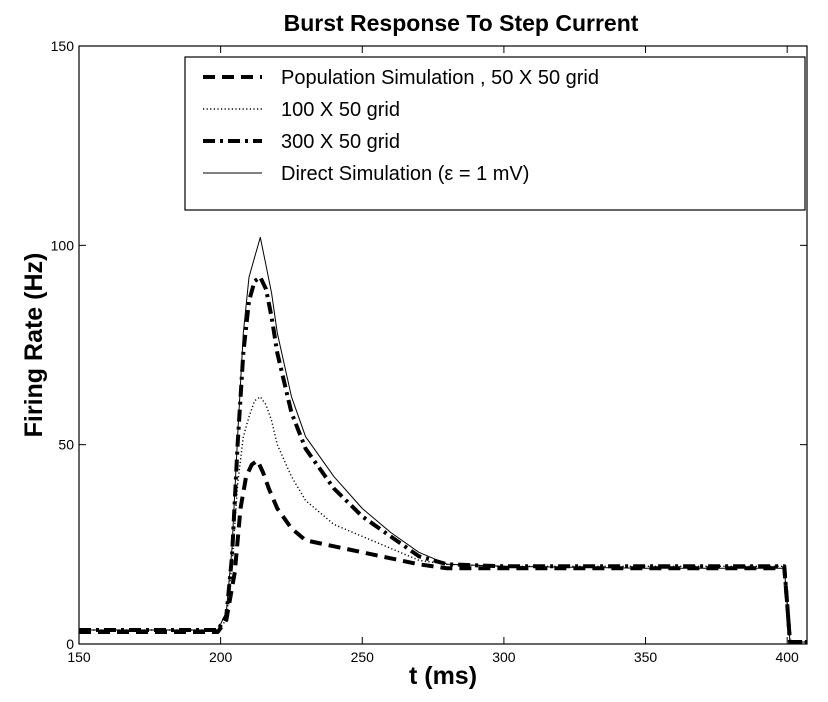 This screenshot has height=702, width=828. What do you see at coordinates (443, 676) in the screenshot?
I see `x-axis-label: t (ms)` at bounding box center [443, 676].